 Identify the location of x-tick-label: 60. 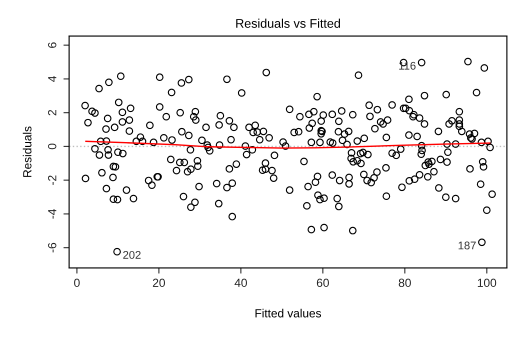
(322, 283).